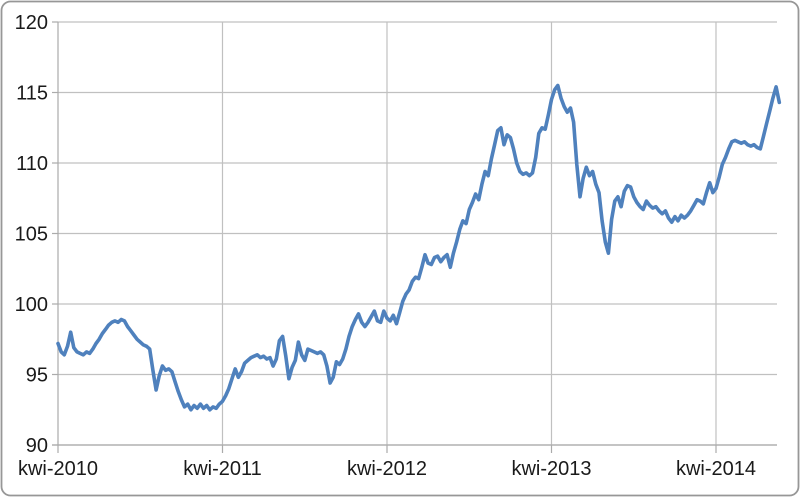  What do you see at coordinates (37, 376) in the screenshot?
I see `y-axis-label-95: 95` at bounding box center [37, 376].